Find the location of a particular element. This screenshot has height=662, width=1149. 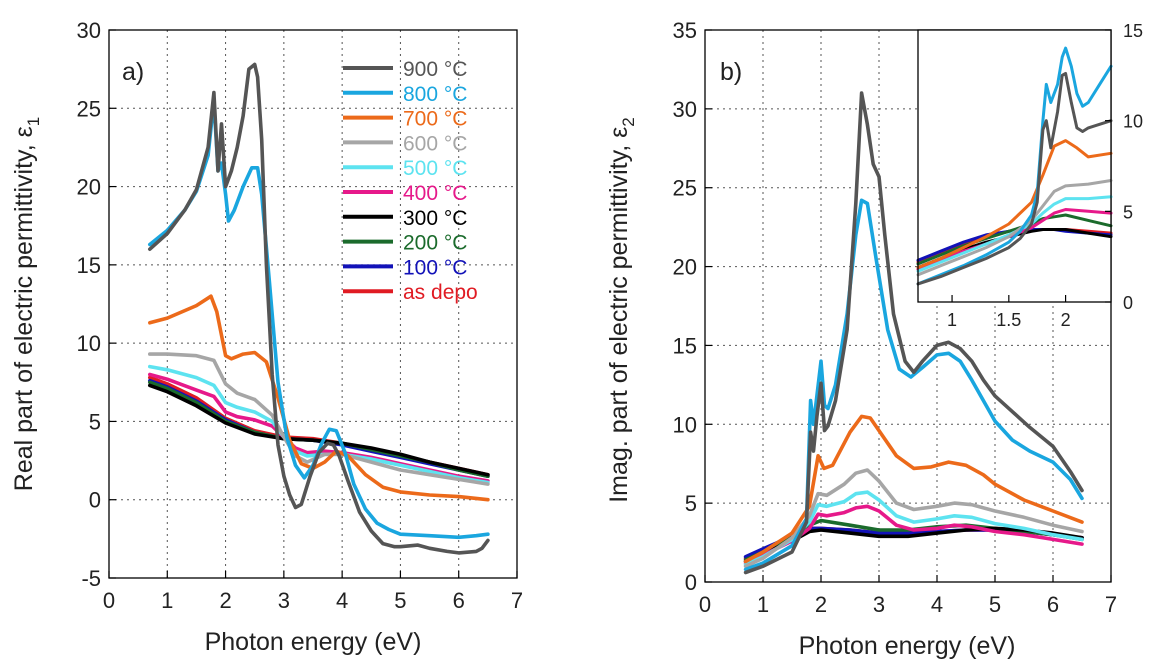

inset-curves is located at coordinates (1014, 166).